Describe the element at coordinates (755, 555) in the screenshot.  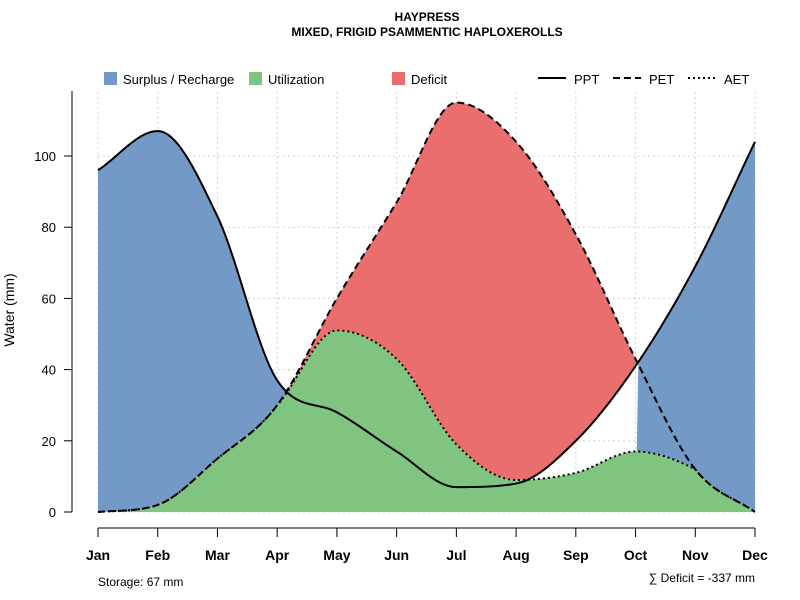
I see `x-tick-label-dec: Dec` at that location.